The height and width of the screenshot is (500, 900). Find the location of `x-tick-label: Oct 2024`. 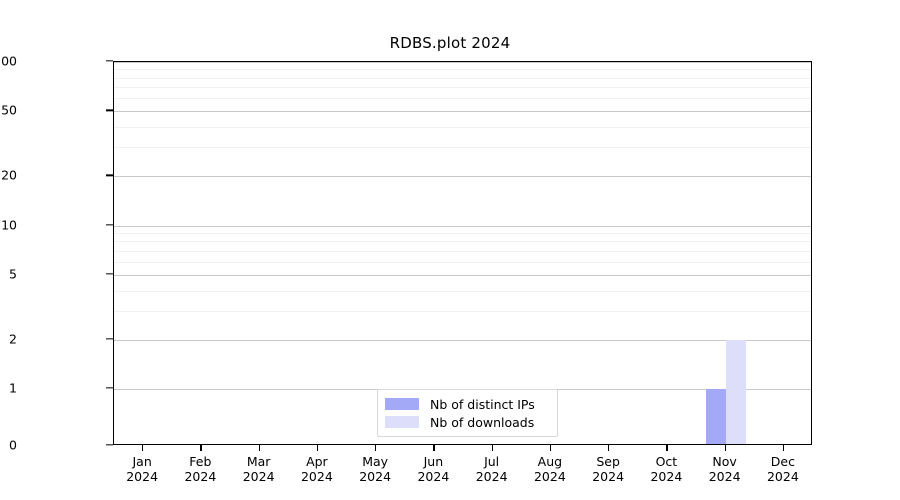

x-tick-label: Oct 2024 is located at coordinates (666, 469).